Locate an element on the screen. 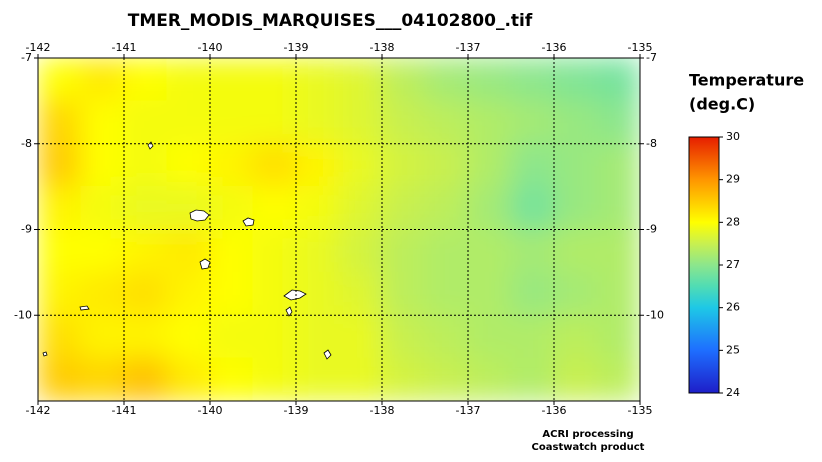 This screenshot has width=822, height=462. x-tick-label: -142 is located at coordinates (38, 47).